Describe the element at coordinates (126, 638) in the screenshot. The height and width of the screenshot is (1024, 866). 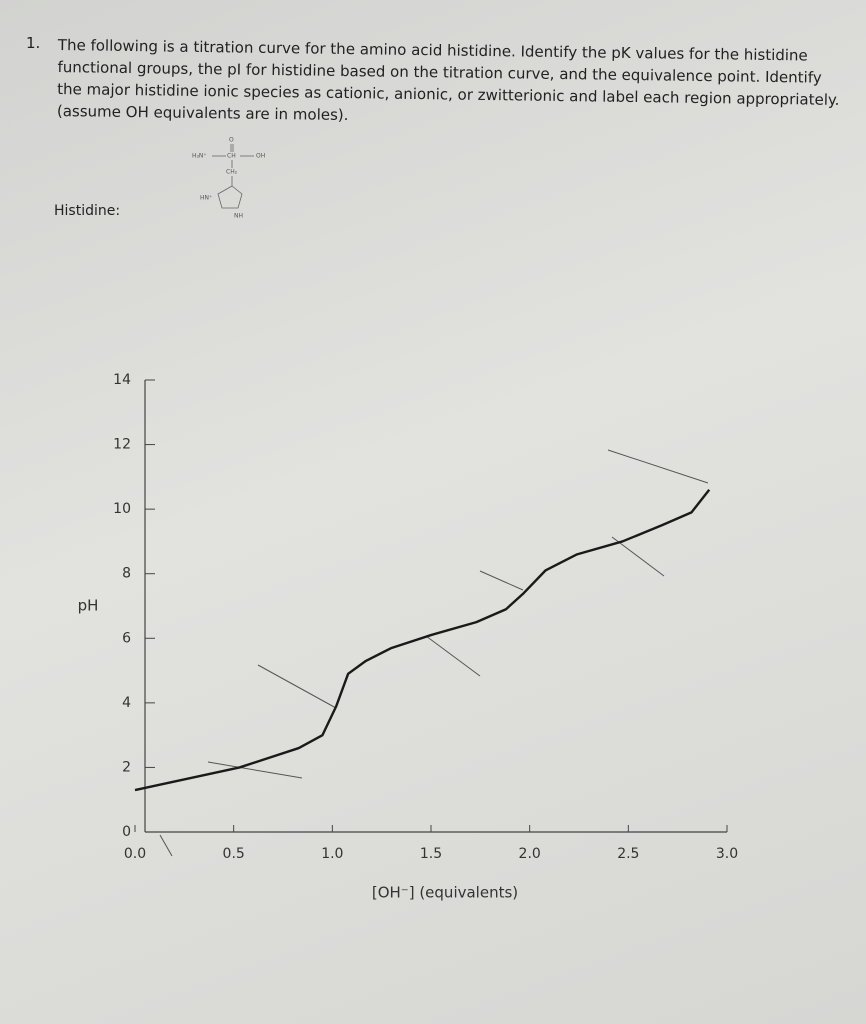
I see `y-tick-label: 6` at that location.